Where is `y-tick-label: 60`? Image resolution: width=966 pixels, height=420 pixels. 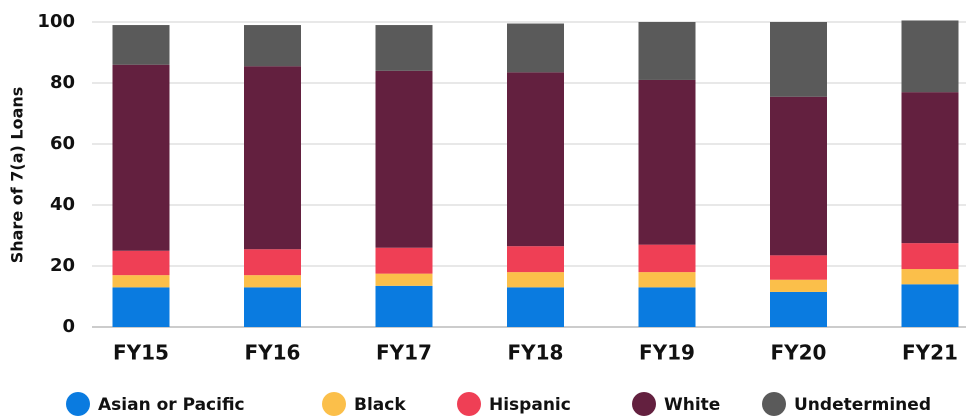 y-tick-label: 60 is located at coordinates (62, 143).